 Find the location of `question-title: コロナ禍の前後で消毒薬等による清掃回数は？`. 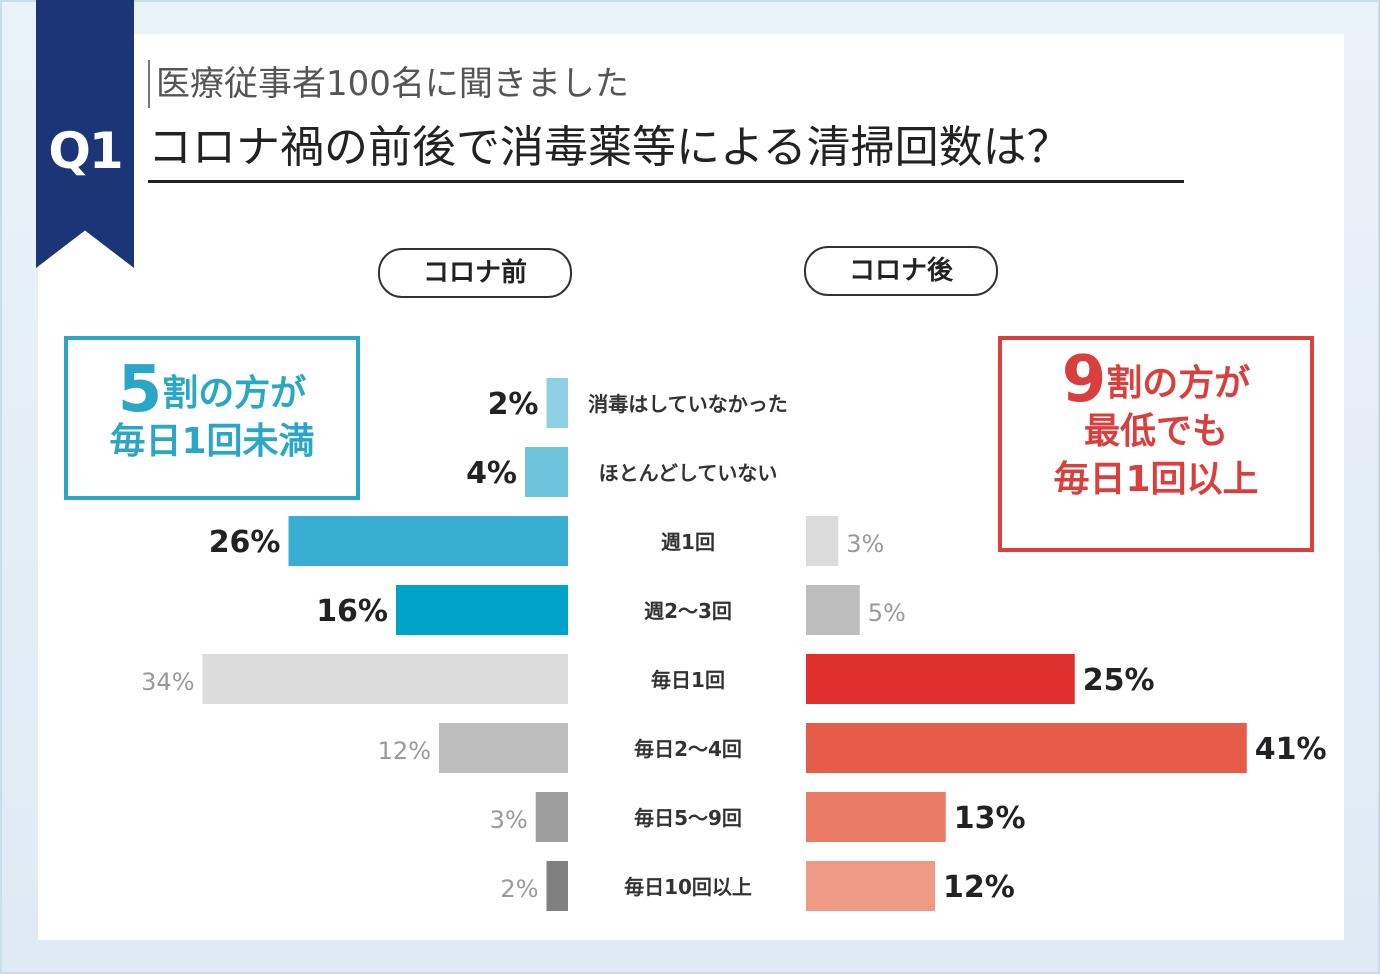

question-title: コロナ禍の前後で消毒薬等による清掃回数は？ is located at coordinates (666, 149).